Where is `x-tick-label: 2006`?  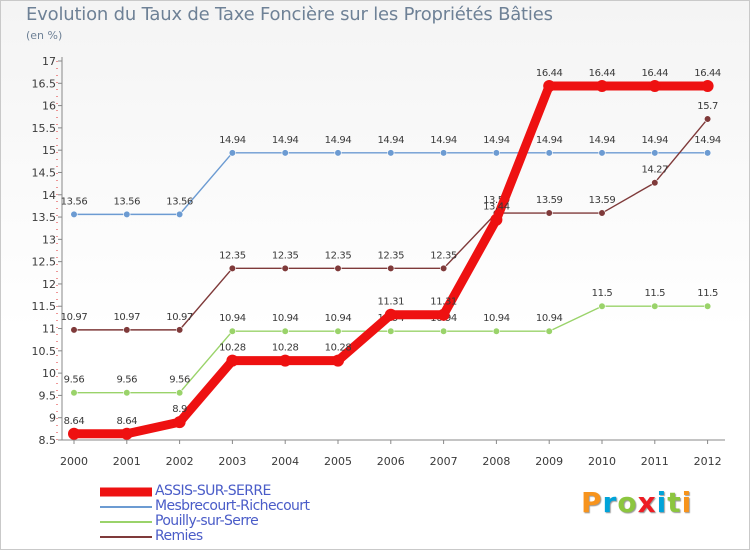 x-tick-label: 2006 is located at coordinates (391, 461).